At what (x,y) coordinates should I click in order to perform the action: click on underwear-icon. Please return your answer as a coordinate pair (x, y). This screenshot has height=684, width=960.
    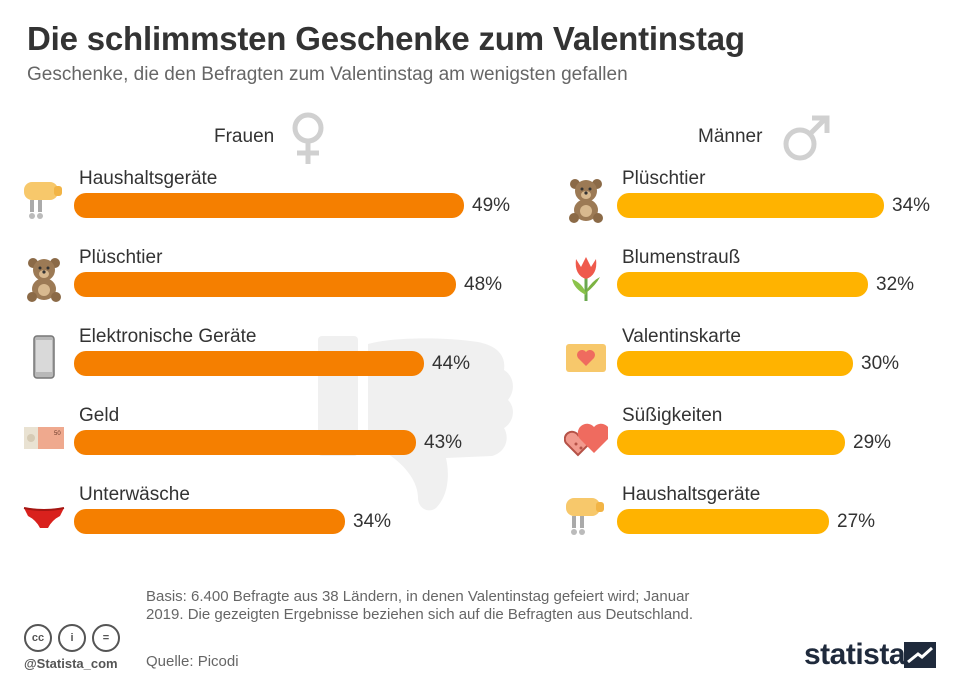
    Looking at the image, I should click on (44, 516).